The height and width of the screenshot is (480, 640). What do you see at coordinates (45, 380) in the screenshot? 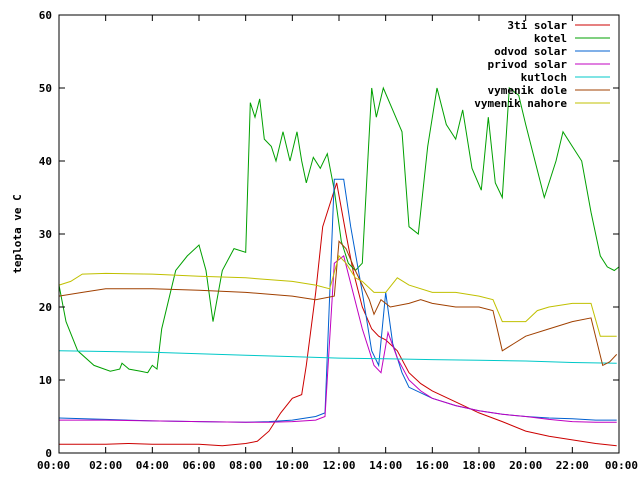
I see `y-tick-label: 10` at bounding box center [45, 380].